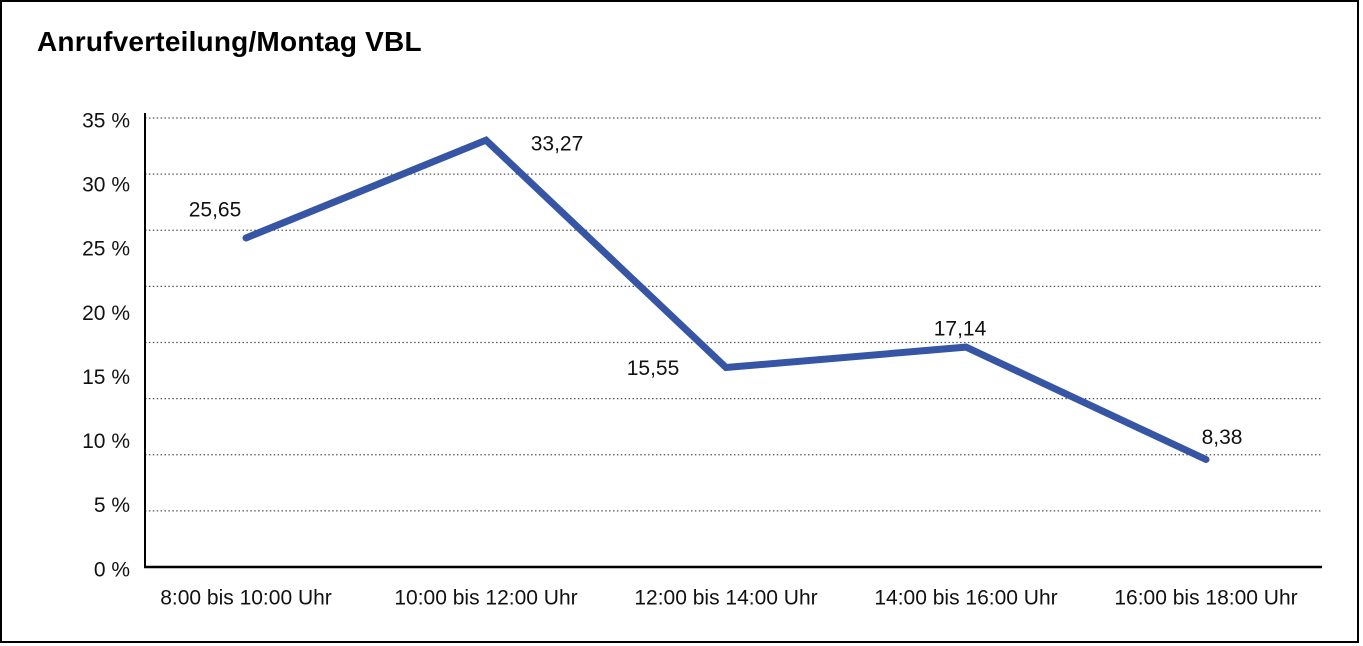 The image size is (1363, 646). I want to click on data-point-label: 15,55, so click(653, 368).